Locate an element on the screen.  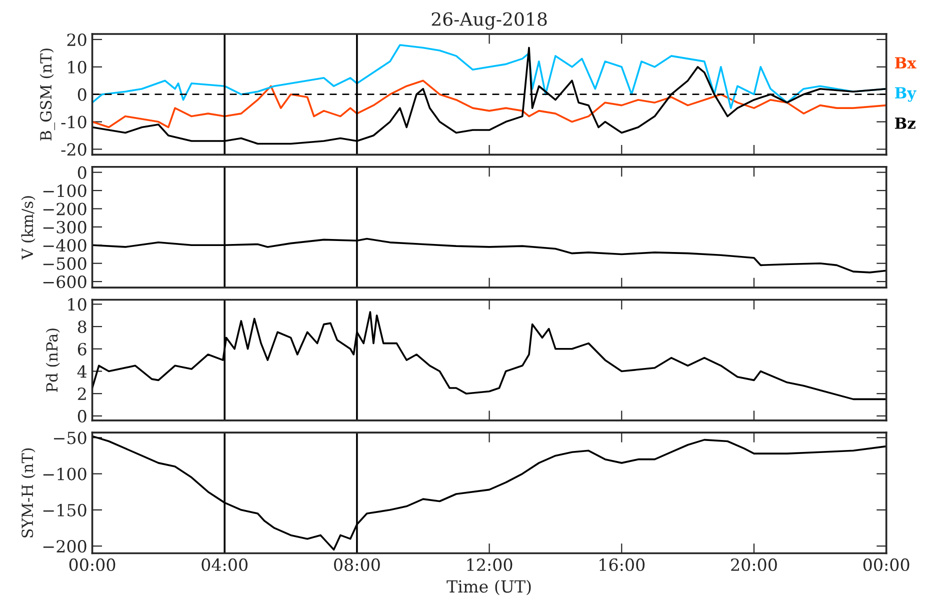
x-tick-label: 04:00 is located at coordinates (225, 565).